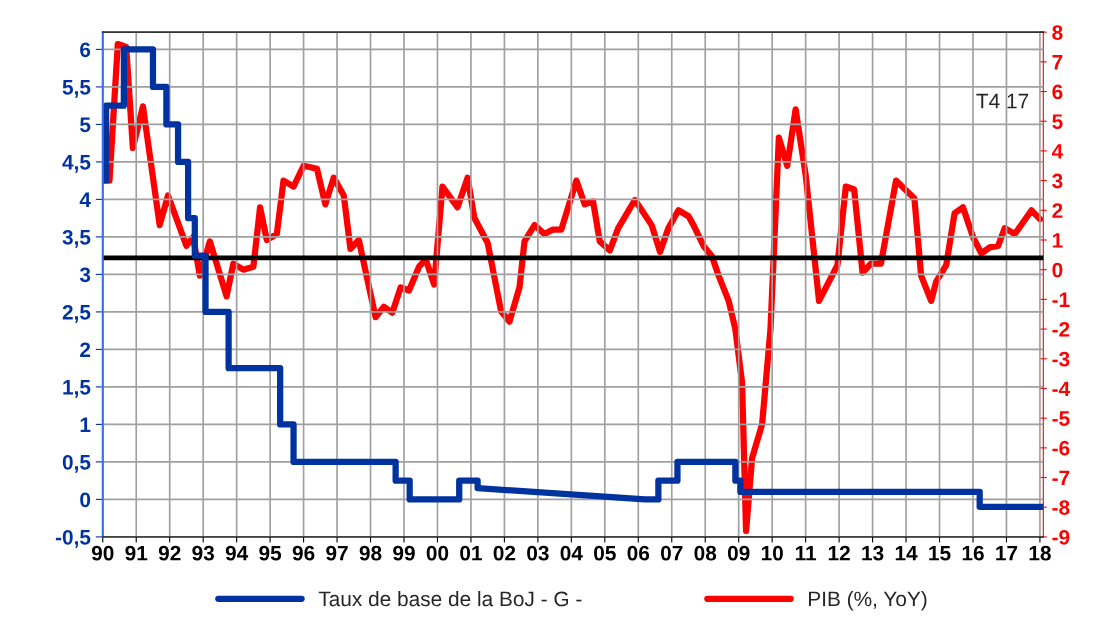  What do you see at coordinates (1061, 418) in the screenshot?
I see `y2-tick-label: -5` at bounding box center [1061, 418].